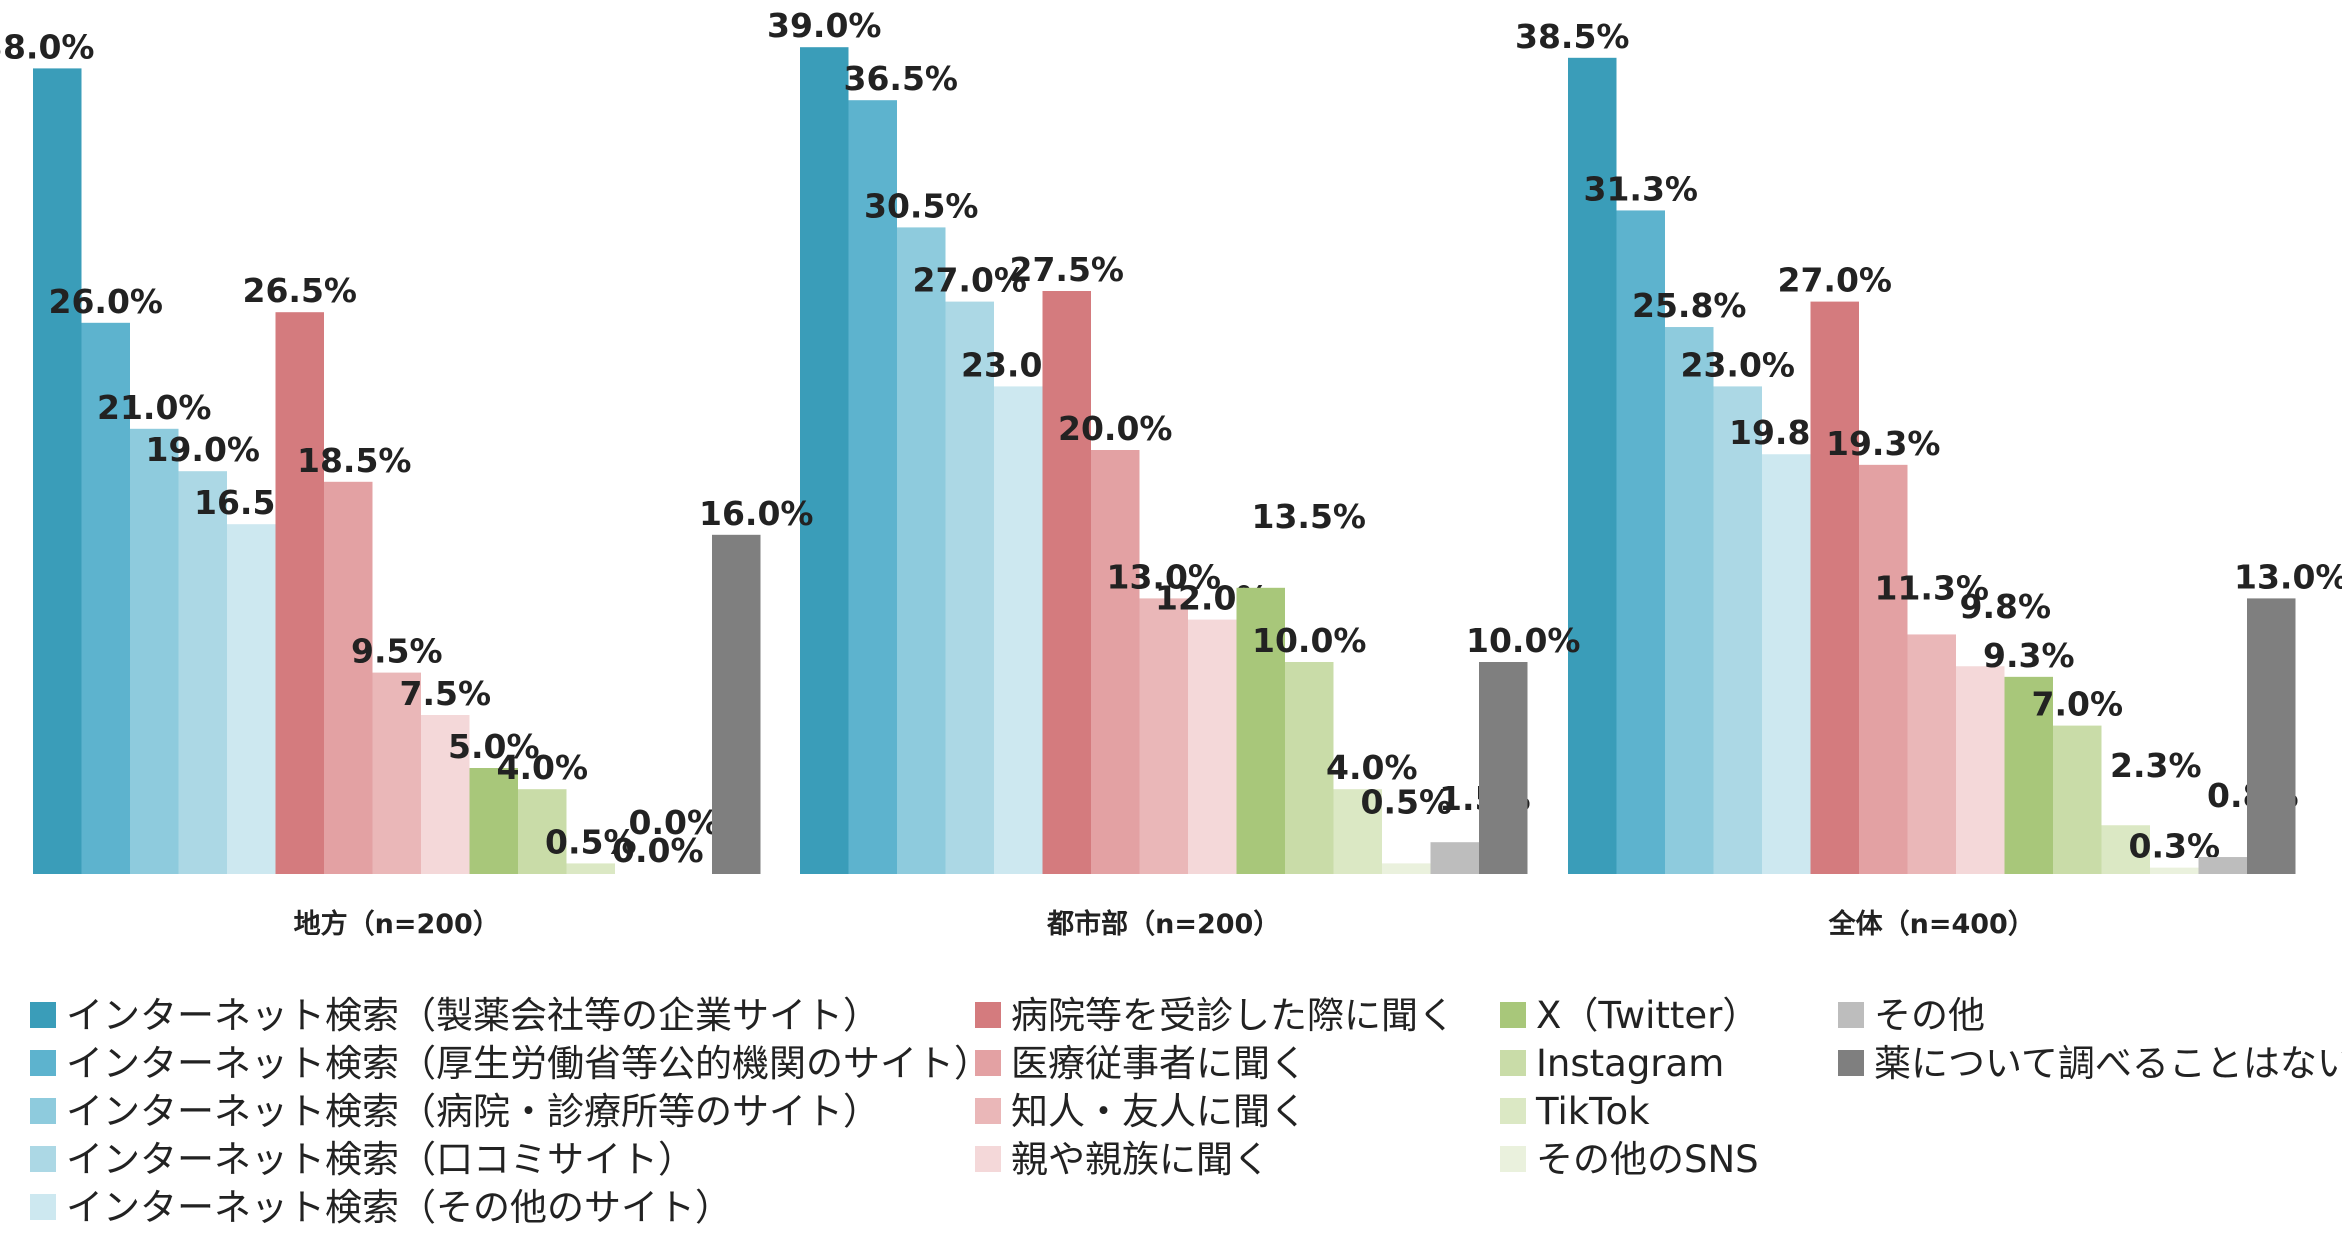 This screenshot has width=2342, height=1238. What do you see at coordinates (1406, 868) in the screenshot?
I see `bar-g2-s13` at bounding box center [1406, 868].